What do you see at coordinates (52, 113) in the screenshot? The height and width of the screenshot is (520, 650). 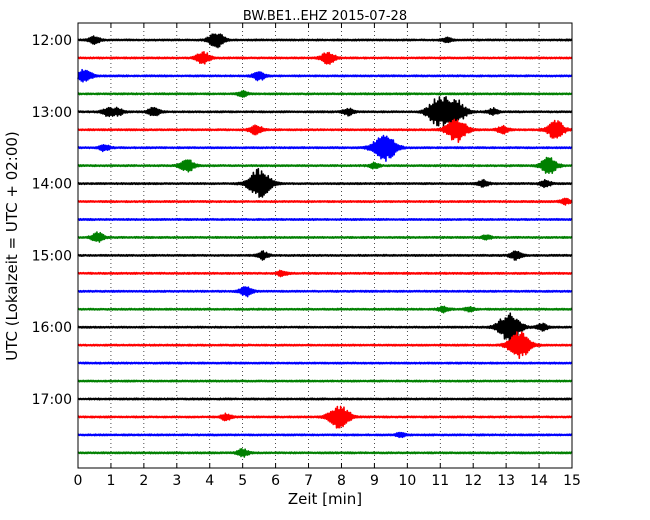 I see `y-tick-label: 13:00` at bounding box center [52, 113].